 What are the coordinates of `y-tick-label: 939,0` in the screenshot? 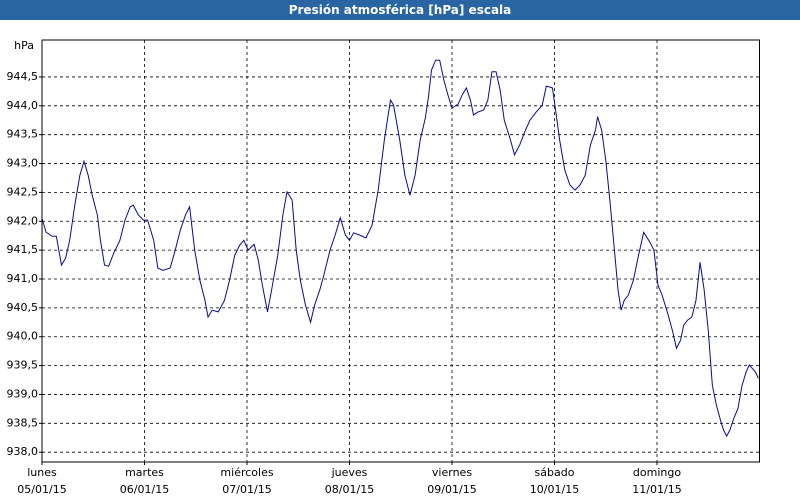 It's located at (23, 393).